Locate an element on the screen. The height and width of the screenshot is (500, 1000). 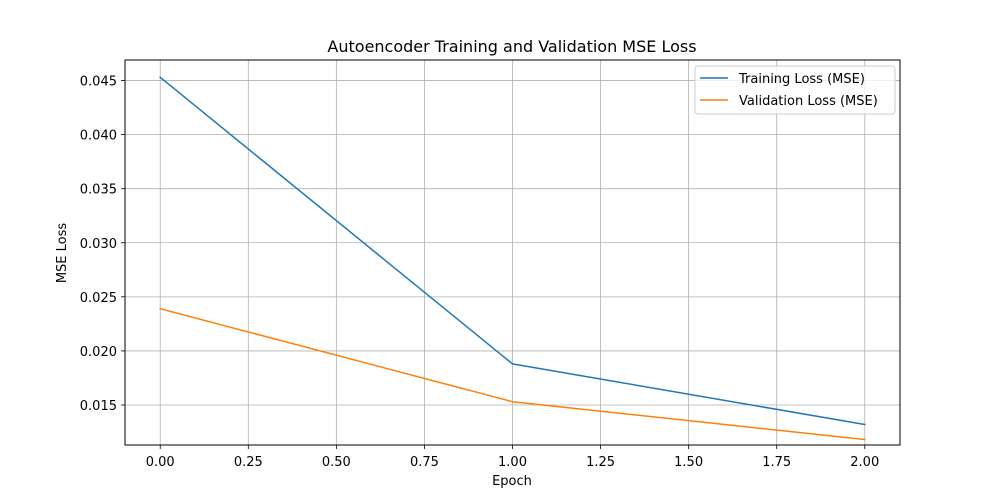
x-tick-label: 1.75 is located at coordinates (776, 462).